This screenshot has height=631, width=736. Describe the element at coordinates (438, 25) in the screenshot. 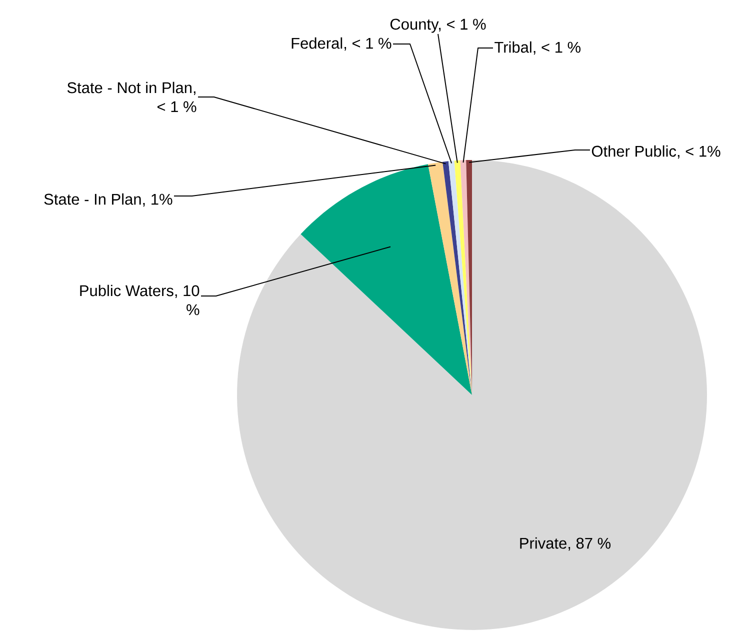

I see `slice-label: County, < 1 %` at that location.